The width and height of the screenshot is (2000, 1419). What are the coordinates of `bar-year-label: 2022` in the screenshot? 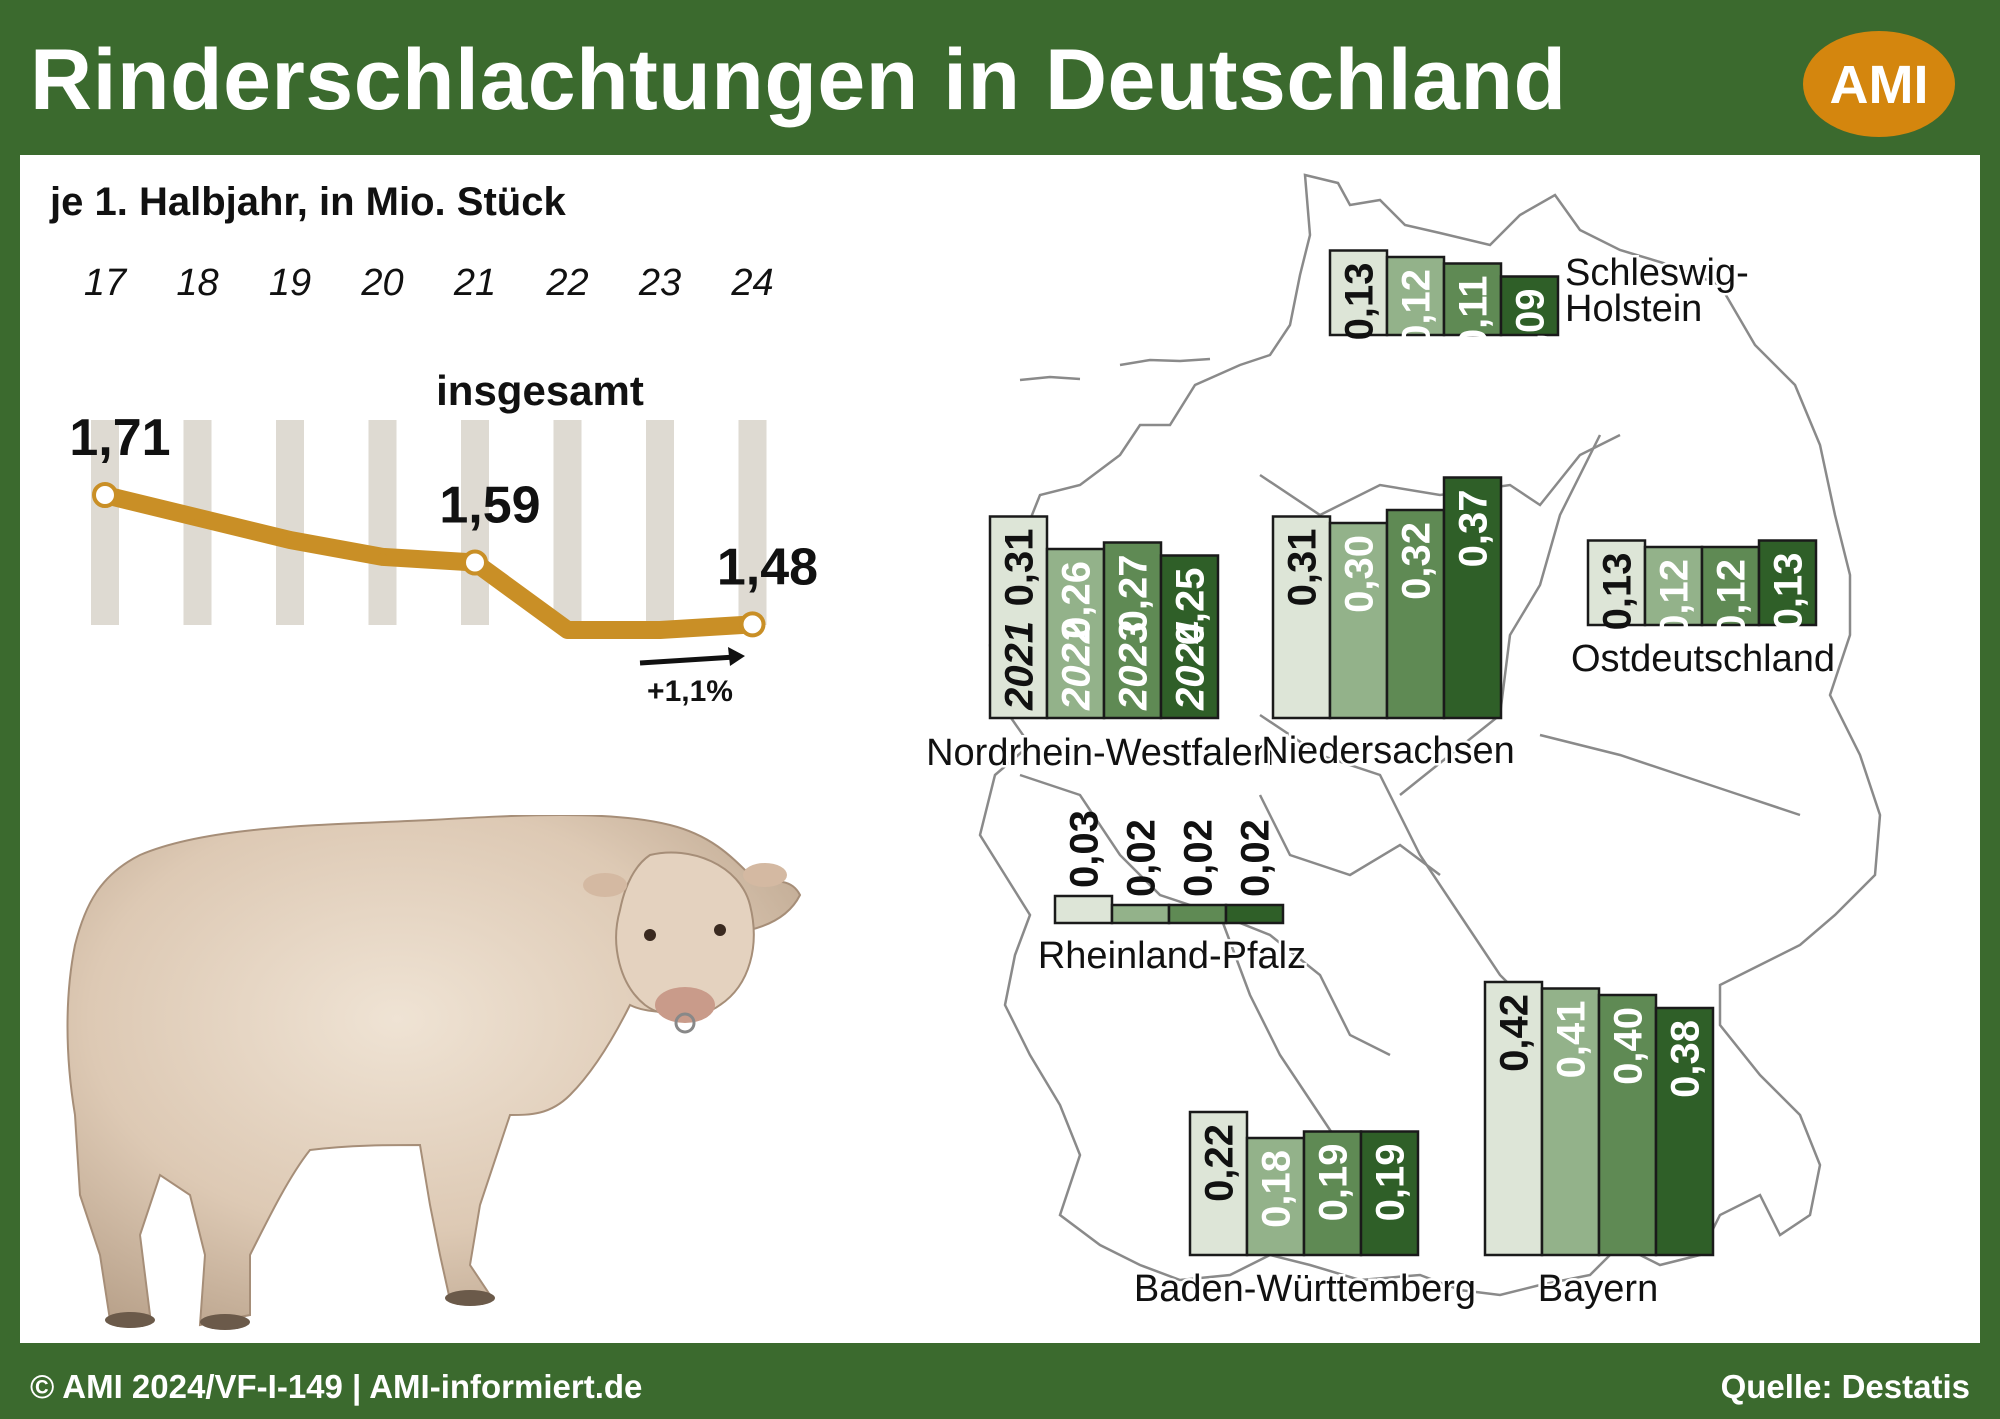 It's located at (1077, 666).